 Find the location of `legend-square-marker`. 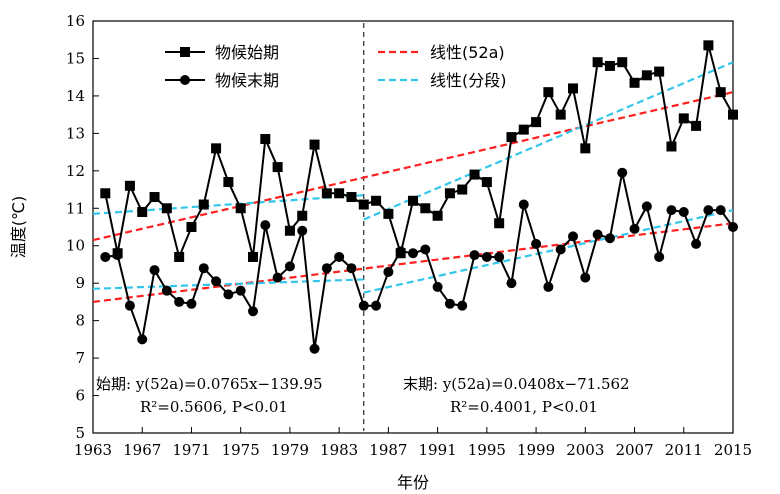

legend-square-marker is located at coordinates (185, 52).